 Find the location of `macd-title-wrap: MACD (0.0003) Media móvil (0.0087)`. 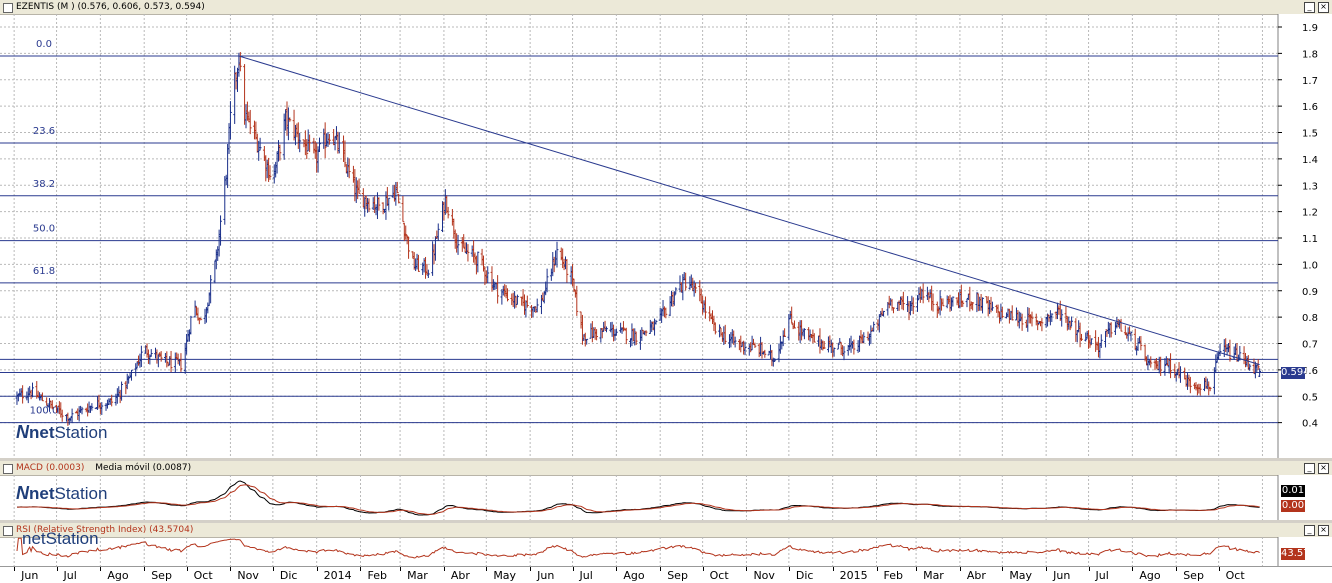

macd-title-wrap: MACD (0.0003) Media móvil (0.0087) is located at coordinates (103, 468).